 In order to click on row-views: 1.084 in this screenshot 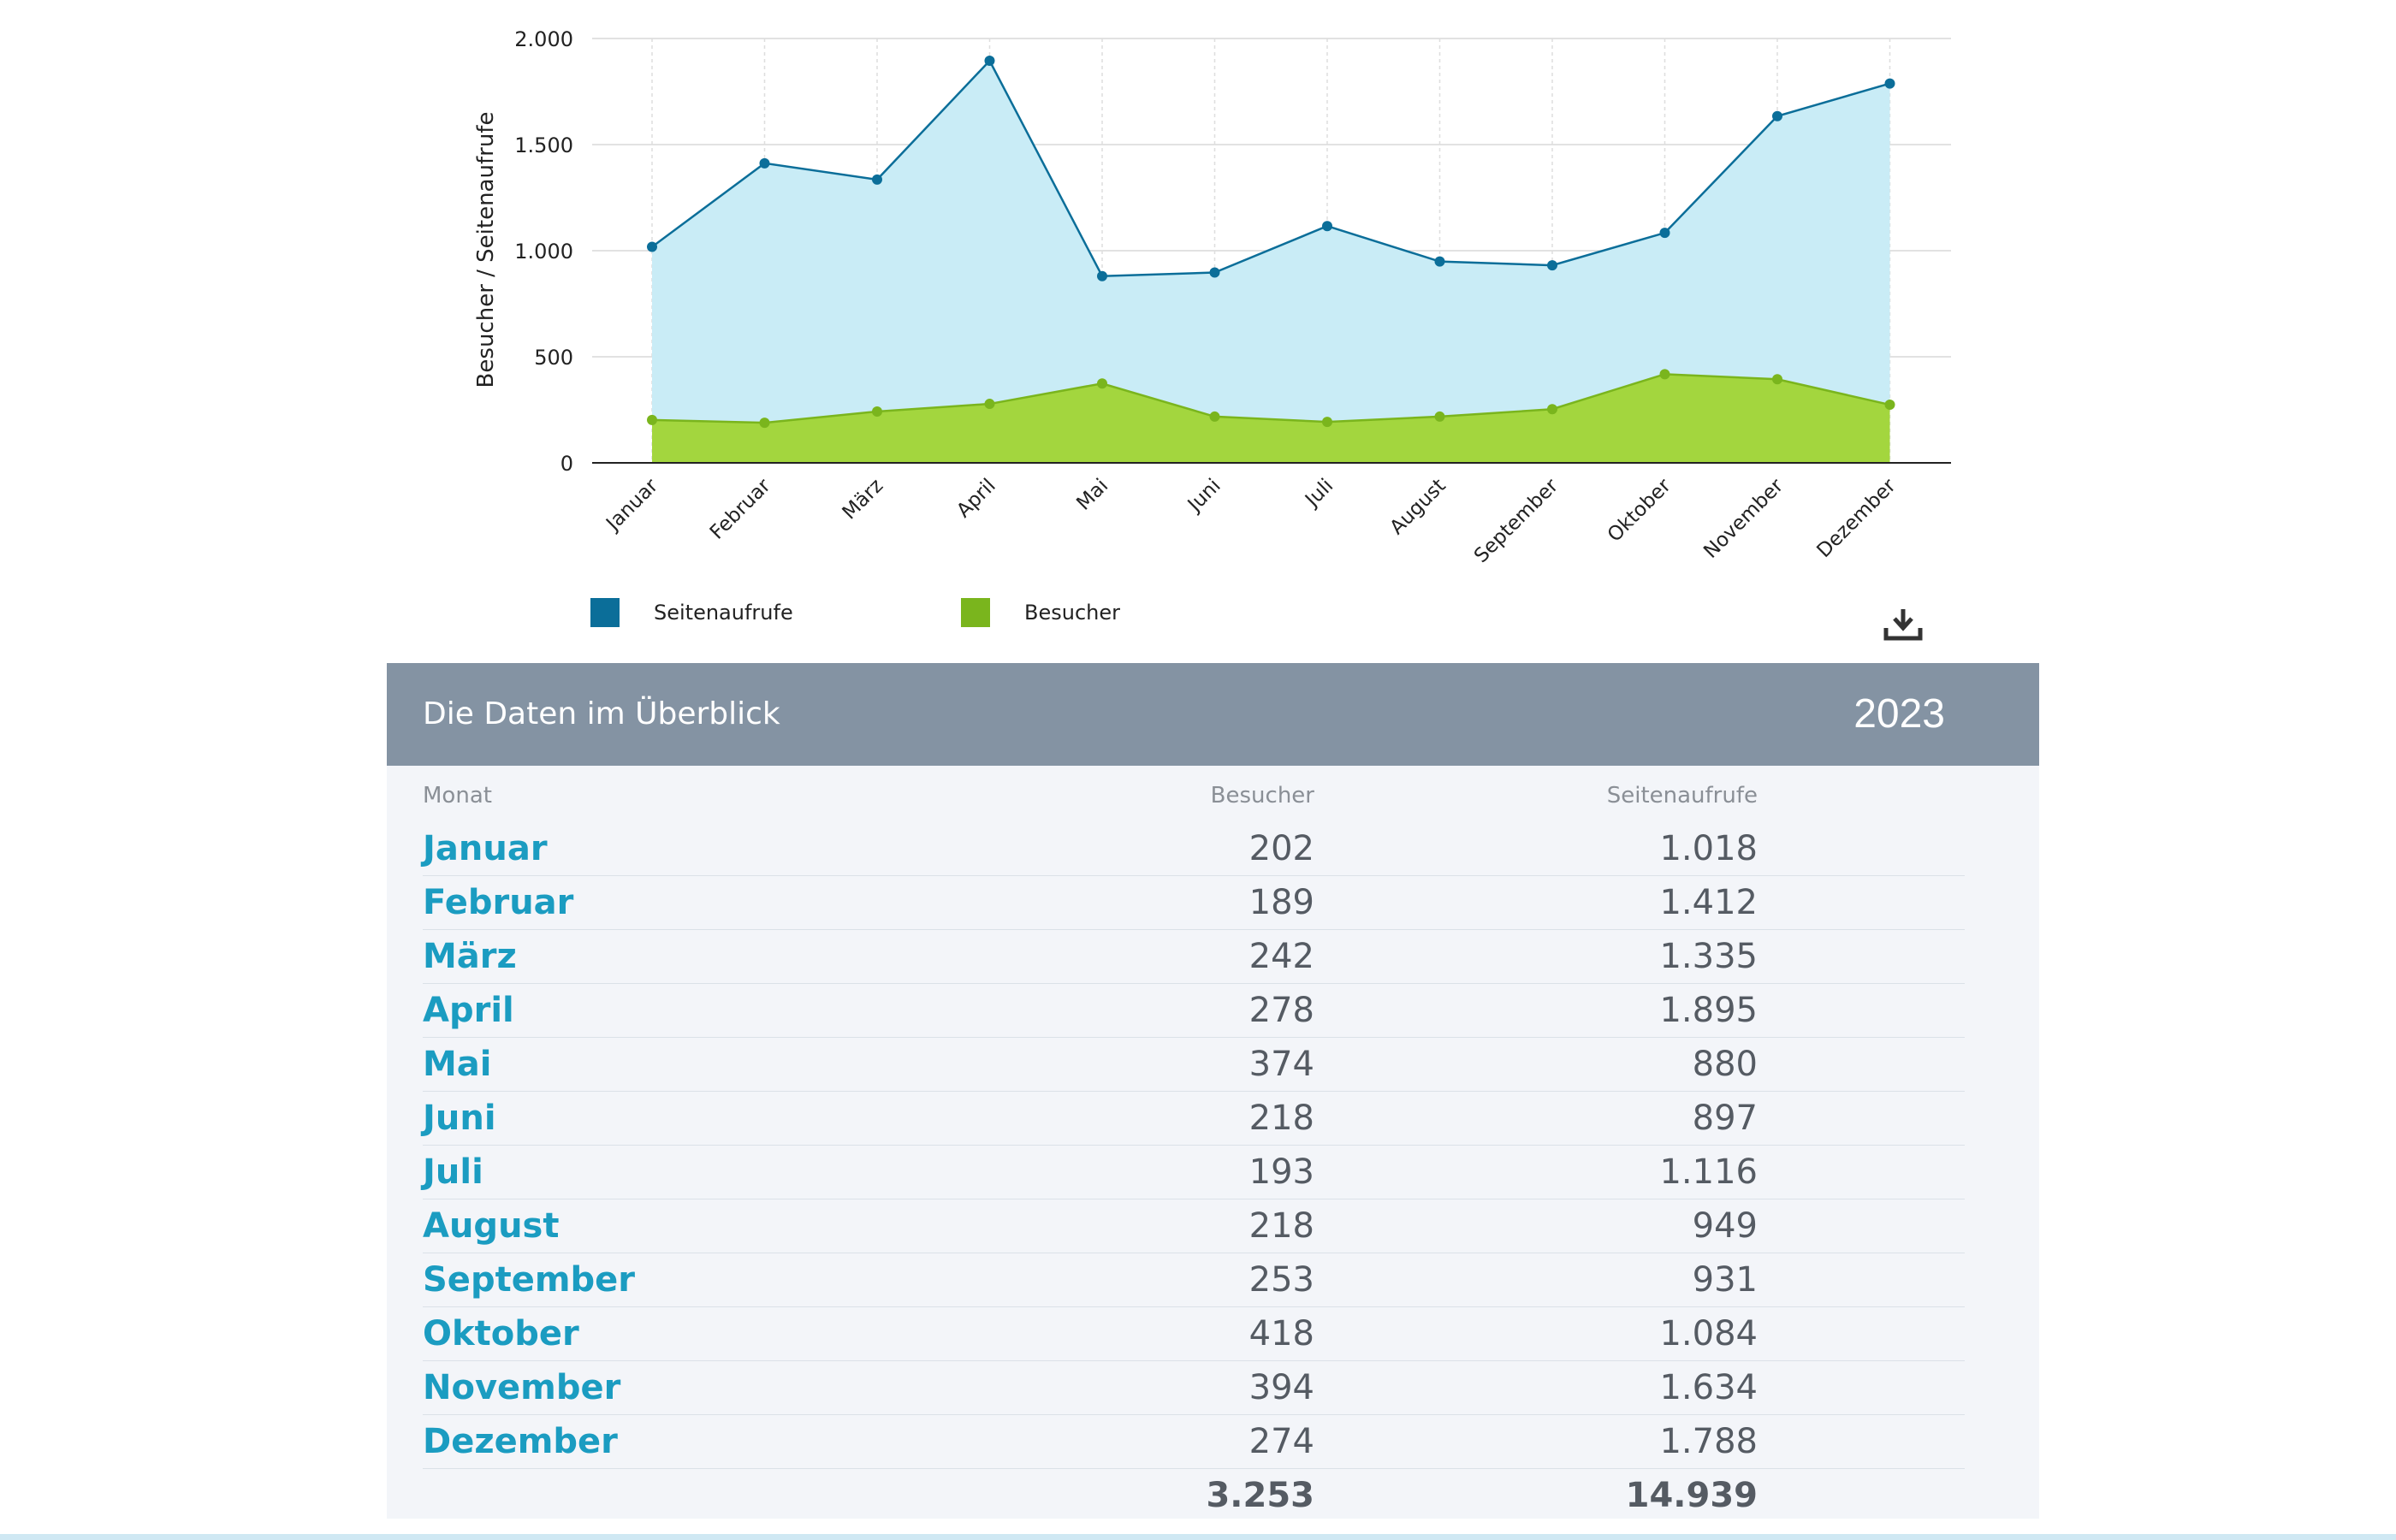, I will do `click(1709, 1333)`.